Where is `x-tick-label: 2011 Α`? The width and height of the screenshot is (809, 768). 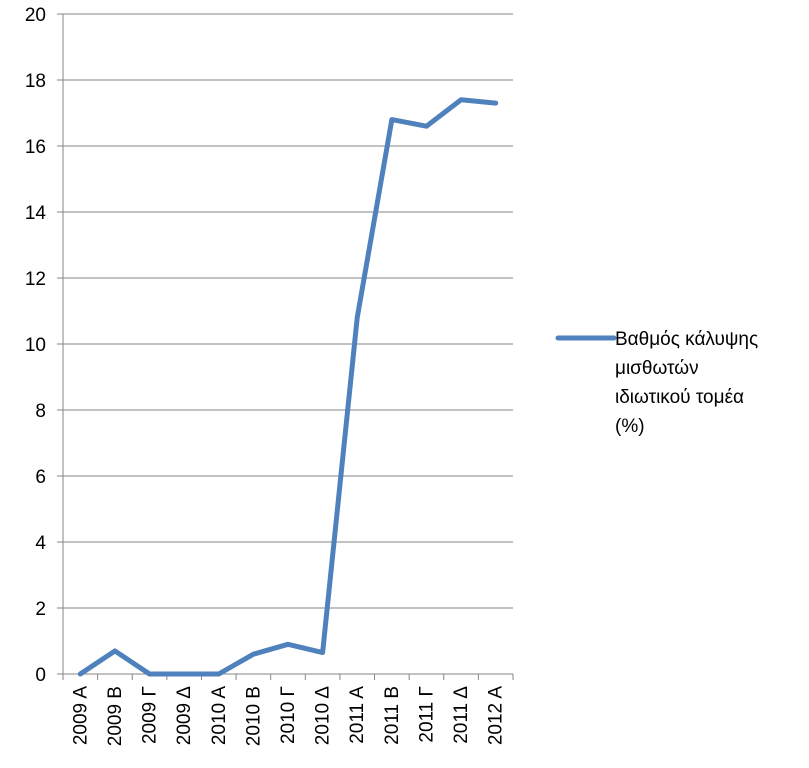 x-tick-label: 2011 Α is located at coordinates (357, 715).